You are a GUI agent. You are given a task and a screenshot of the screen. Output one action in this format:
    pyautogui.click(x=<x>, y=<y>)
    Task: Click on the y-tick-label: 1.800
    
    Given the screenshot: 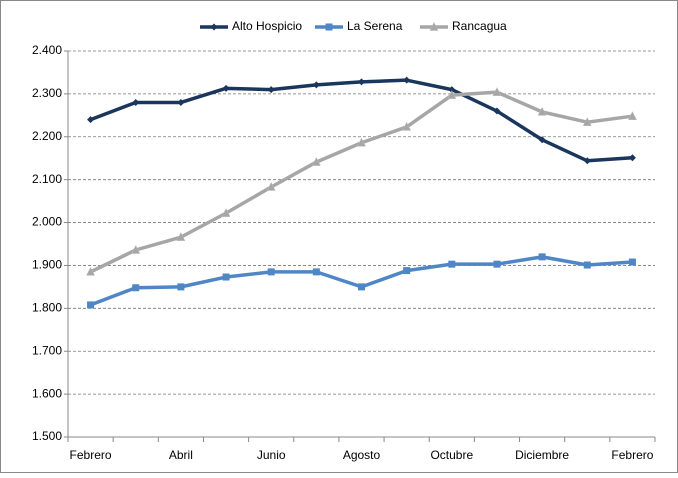 What is the action you would take?
    pyautogui.click(x=47, y=308)
    